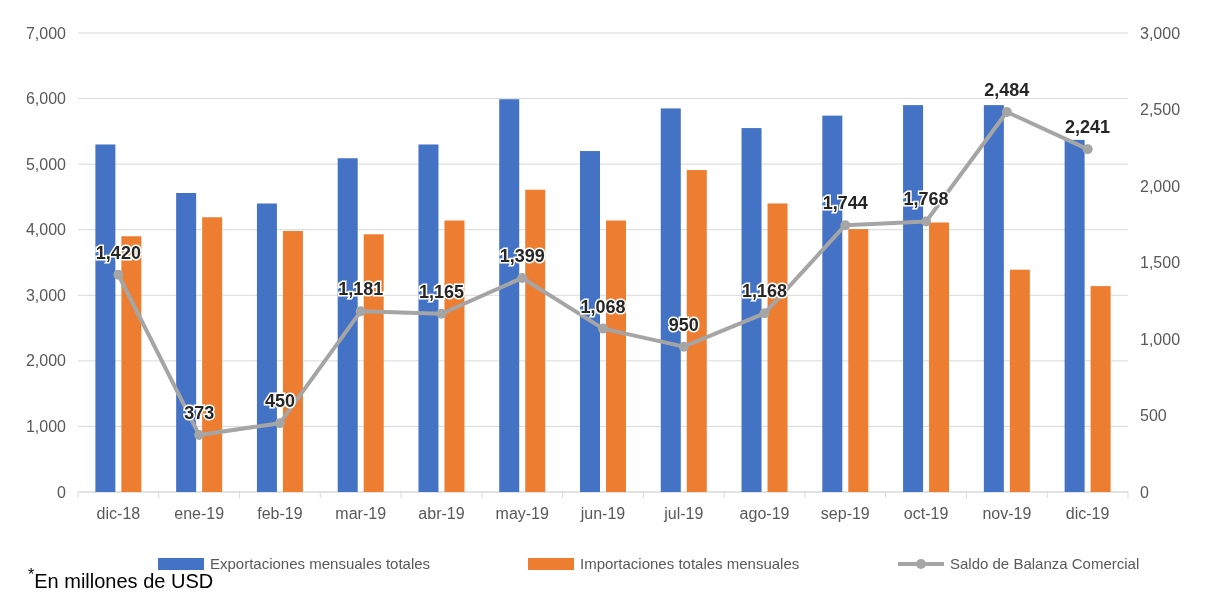  Describe the element at coordinates (683, 513) in the screenshot. I see `x-tick-label: jul-19` at that location.